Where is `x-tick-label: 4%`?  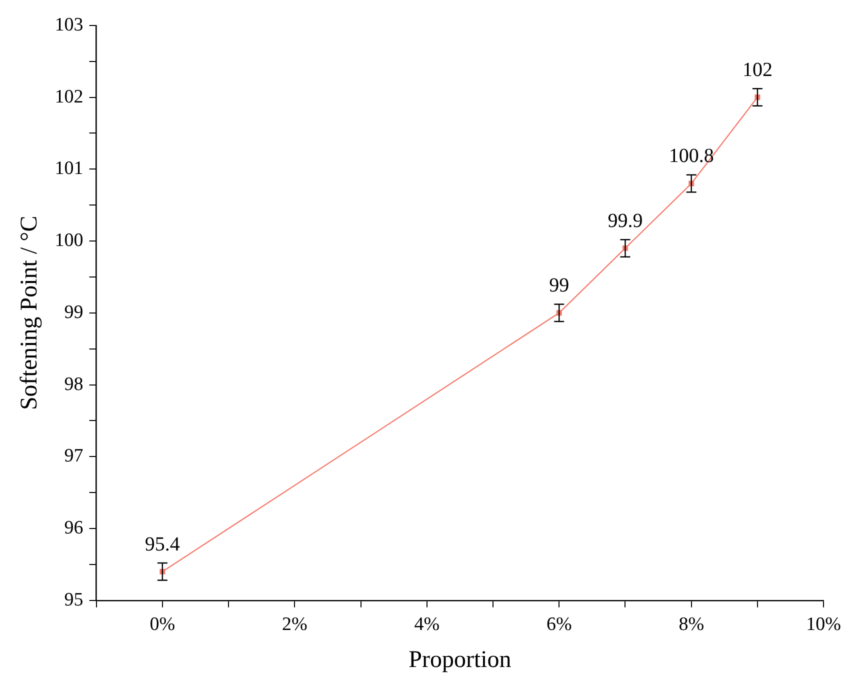
x-tick-label: 4% is located at coordinates (427, 624).